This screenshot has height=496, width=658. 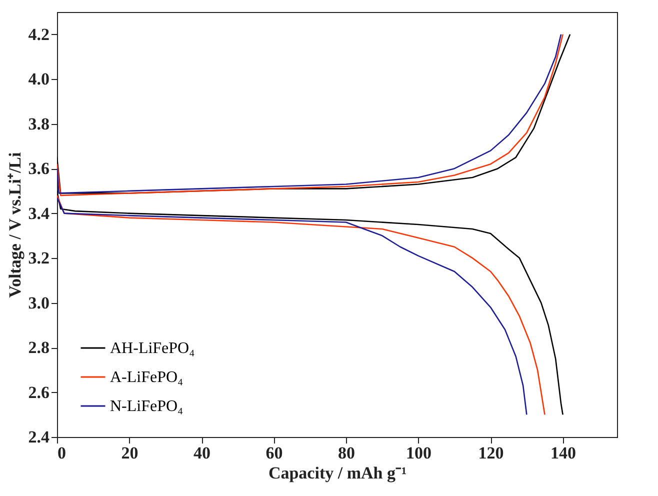 What do you see at coordinates (147, 377) in the screenshot?
I see `legend-label: A-LiFePO₄` at bounding box center [147, 377].